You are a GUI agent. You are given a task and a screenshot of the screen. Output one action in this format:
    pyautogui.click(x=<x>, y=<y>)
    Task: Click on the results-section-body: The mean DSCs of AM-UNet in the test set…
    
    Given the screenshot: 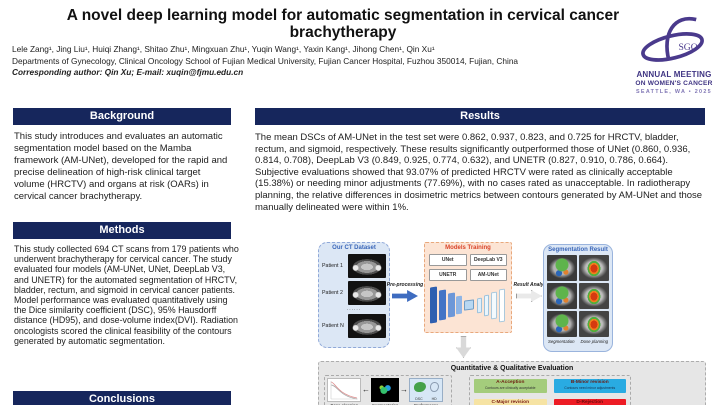 What is the action you would take?
    pyautogui.click(x=479, y=172)
    